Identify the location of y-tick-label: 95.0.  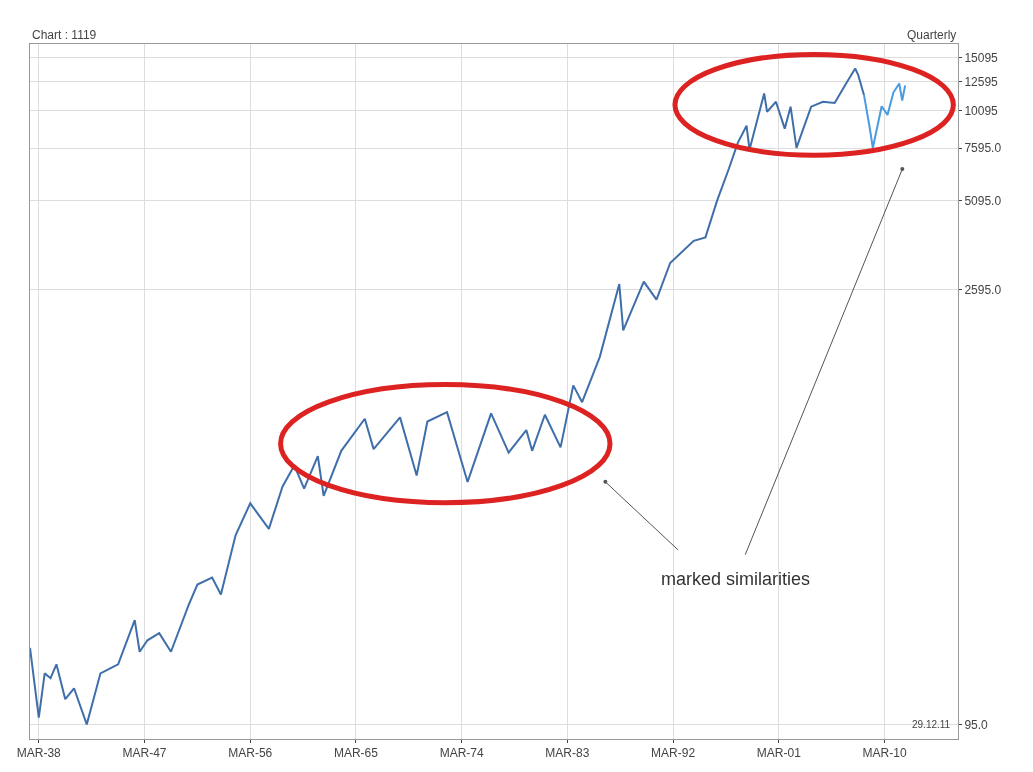
(976, 724).